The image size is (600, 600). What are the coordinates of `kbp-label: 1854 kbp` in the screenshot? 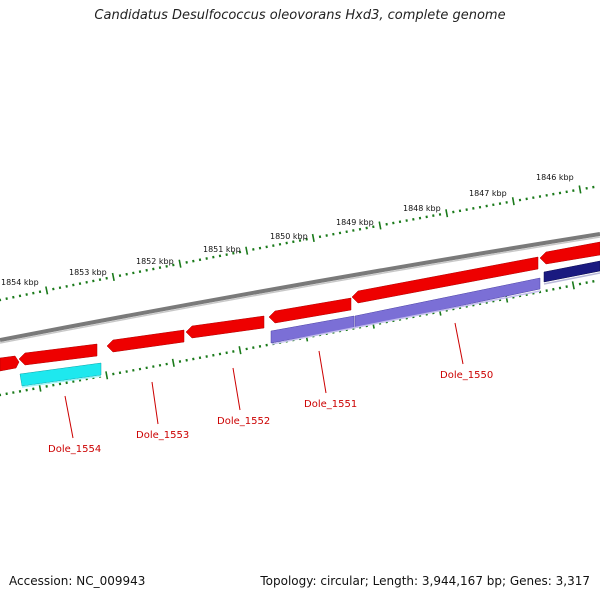 It's located at (20, 282).